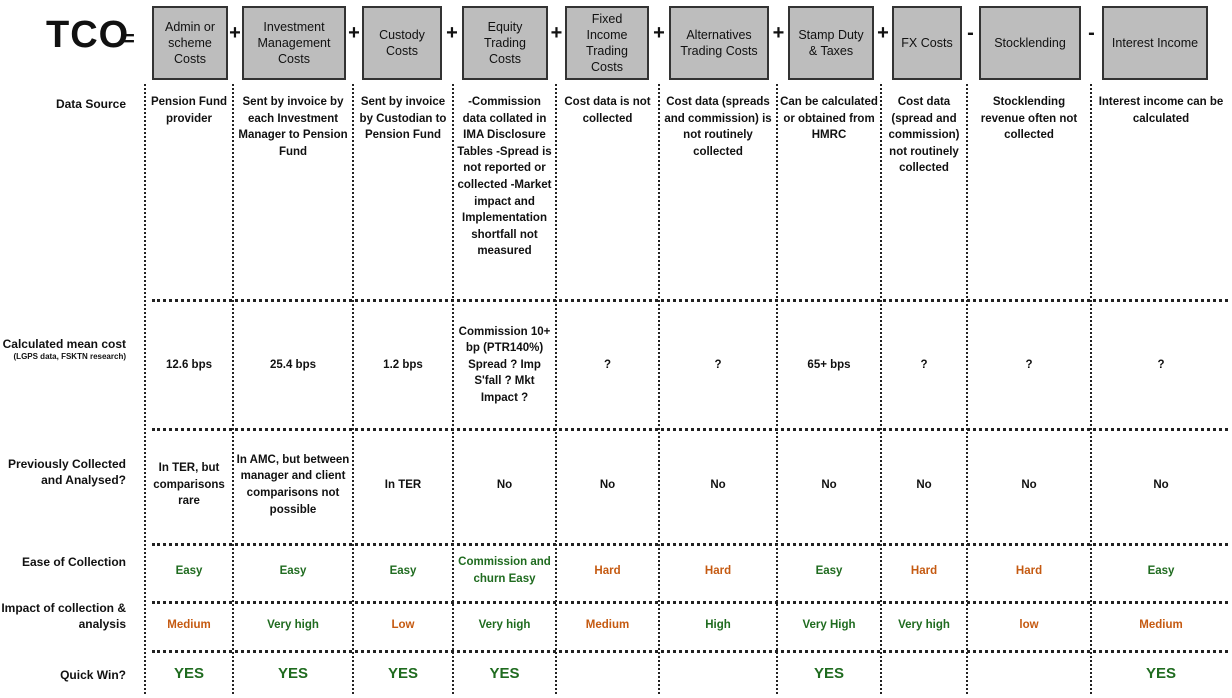 Image resolution: width=1232 pixels, height=698 pixels. What do you see at coordinates (607, 194) in the screenshot?
I see `cell-data-source-4: Cost data is not collected` at bounding box center [607, 194].